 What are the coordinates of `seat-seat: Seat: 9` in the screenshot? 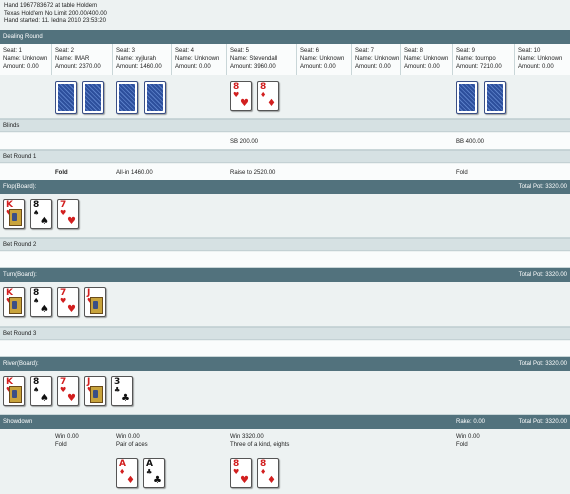 It's located at (466, 51).